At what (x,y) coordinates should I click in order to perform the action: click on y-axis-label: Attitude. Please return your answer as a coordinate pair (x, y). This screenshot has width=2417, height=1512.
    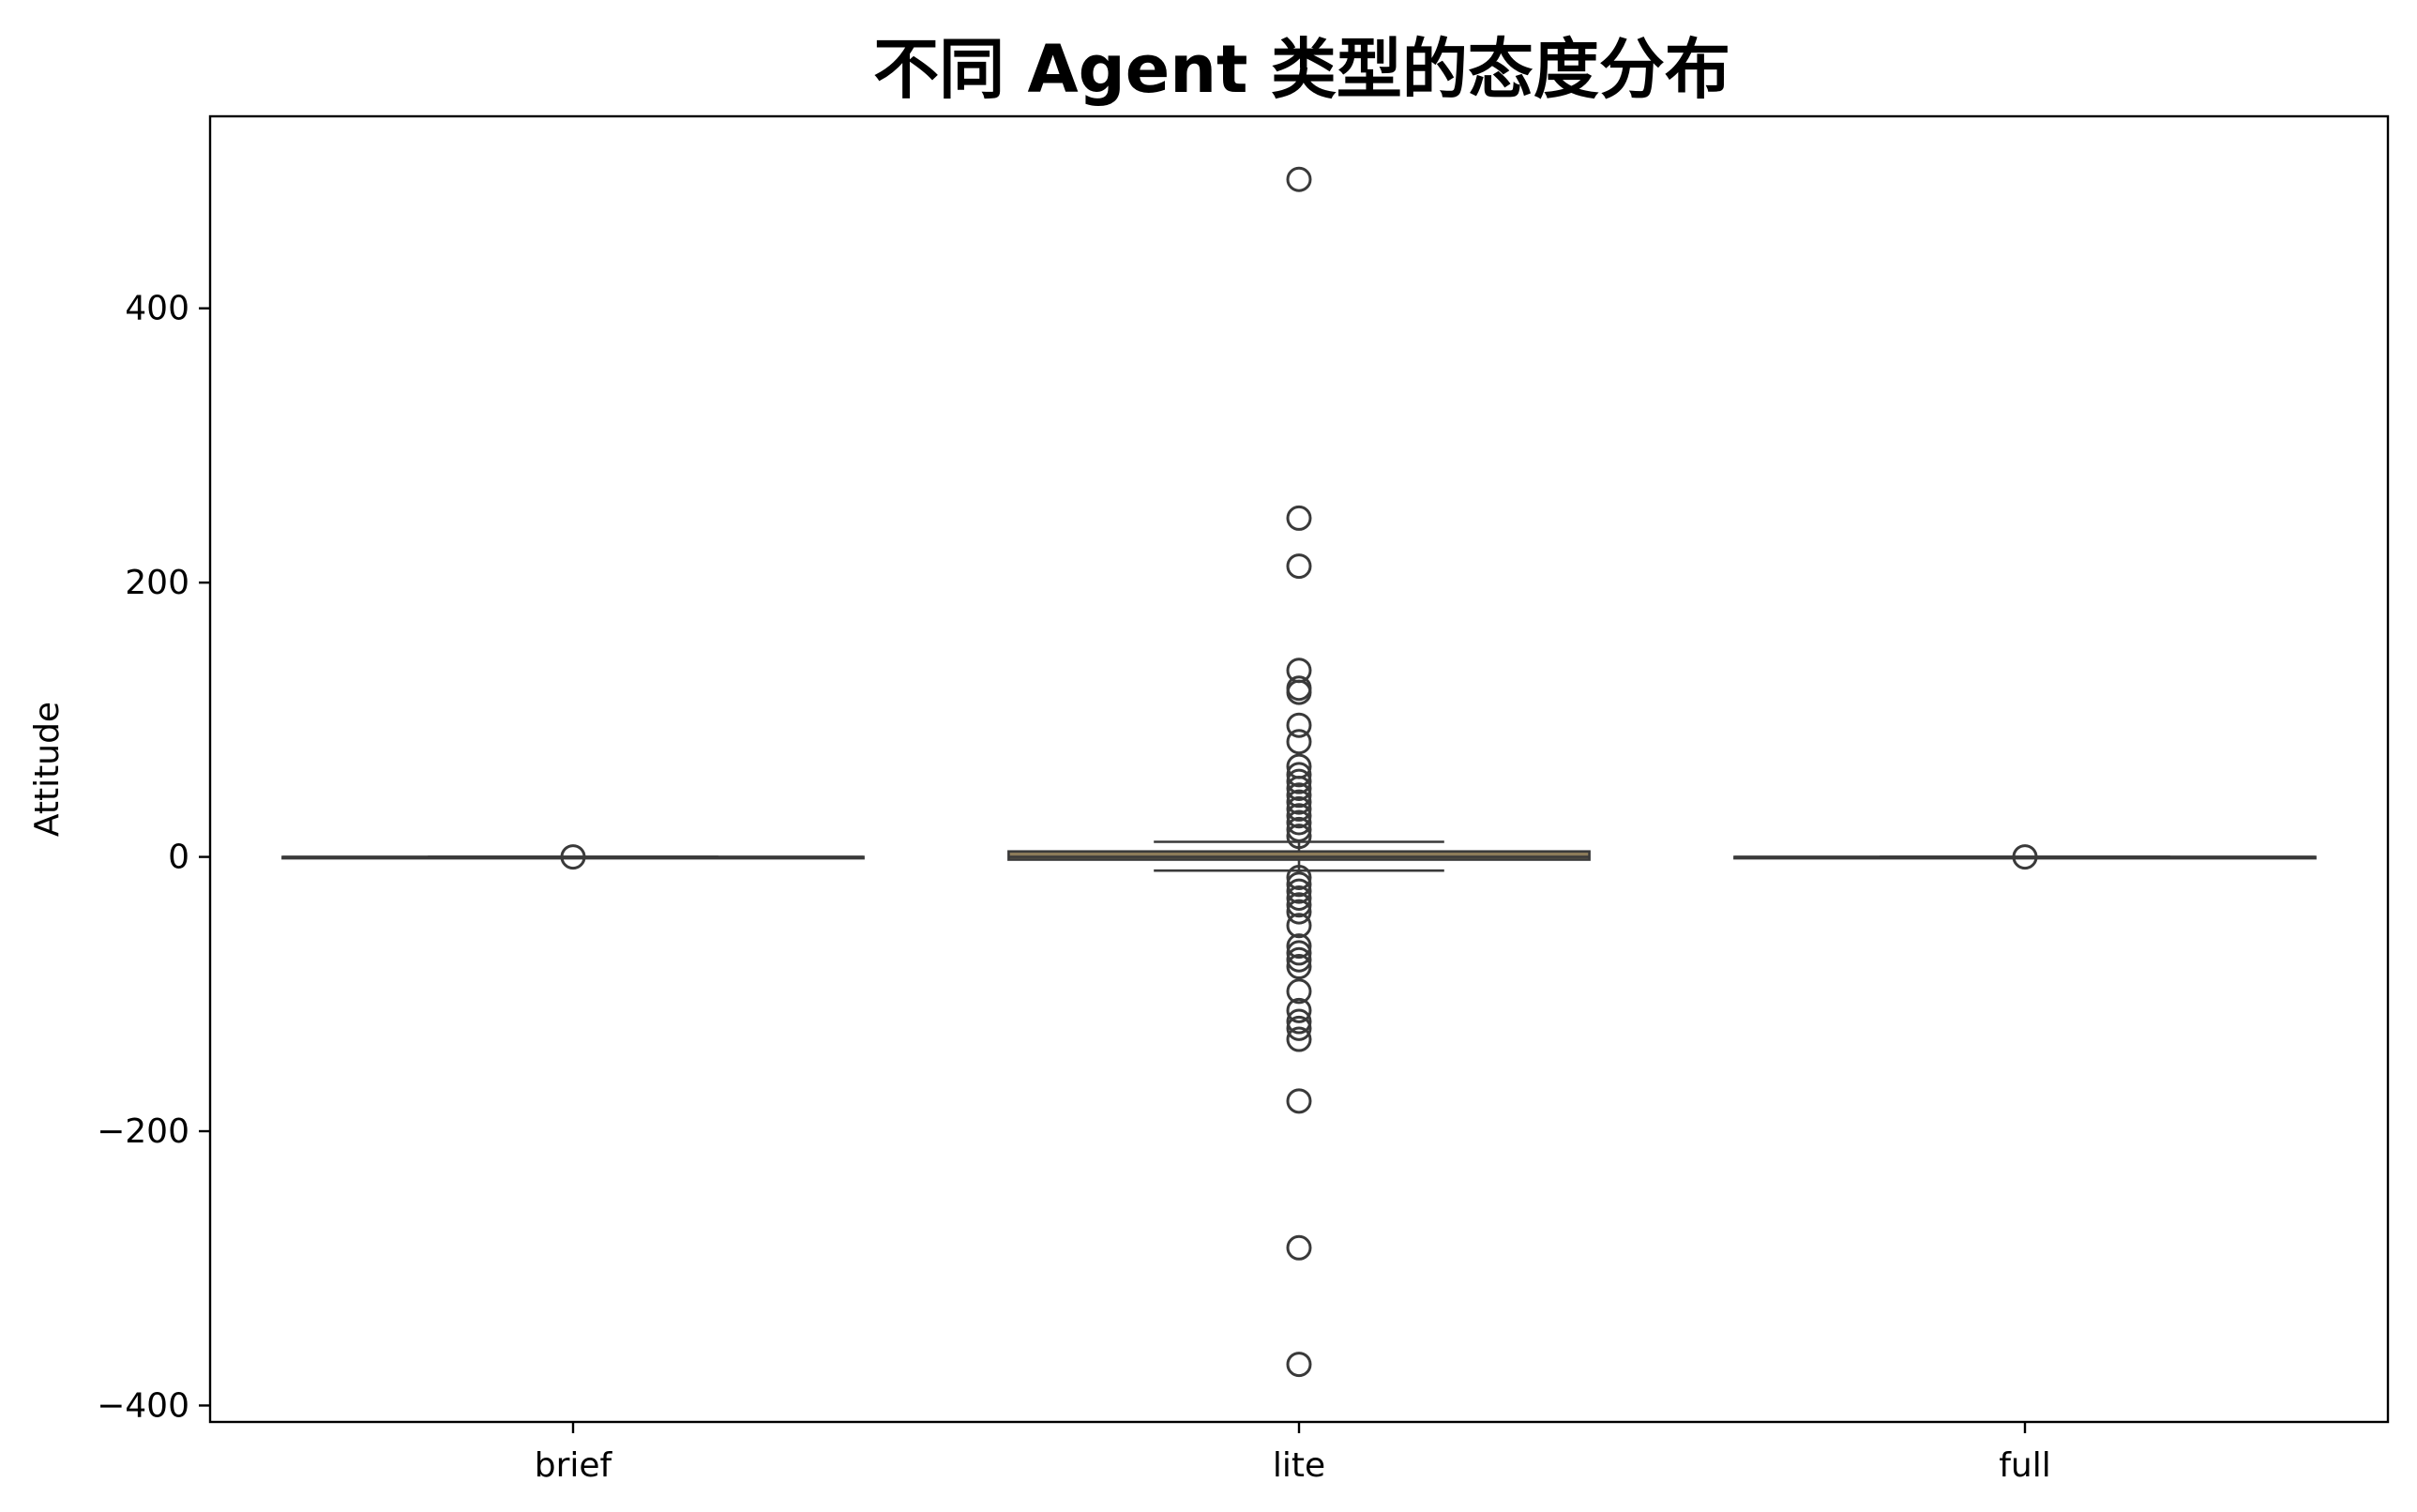
    Looking at the image, I should click on (47, 769).